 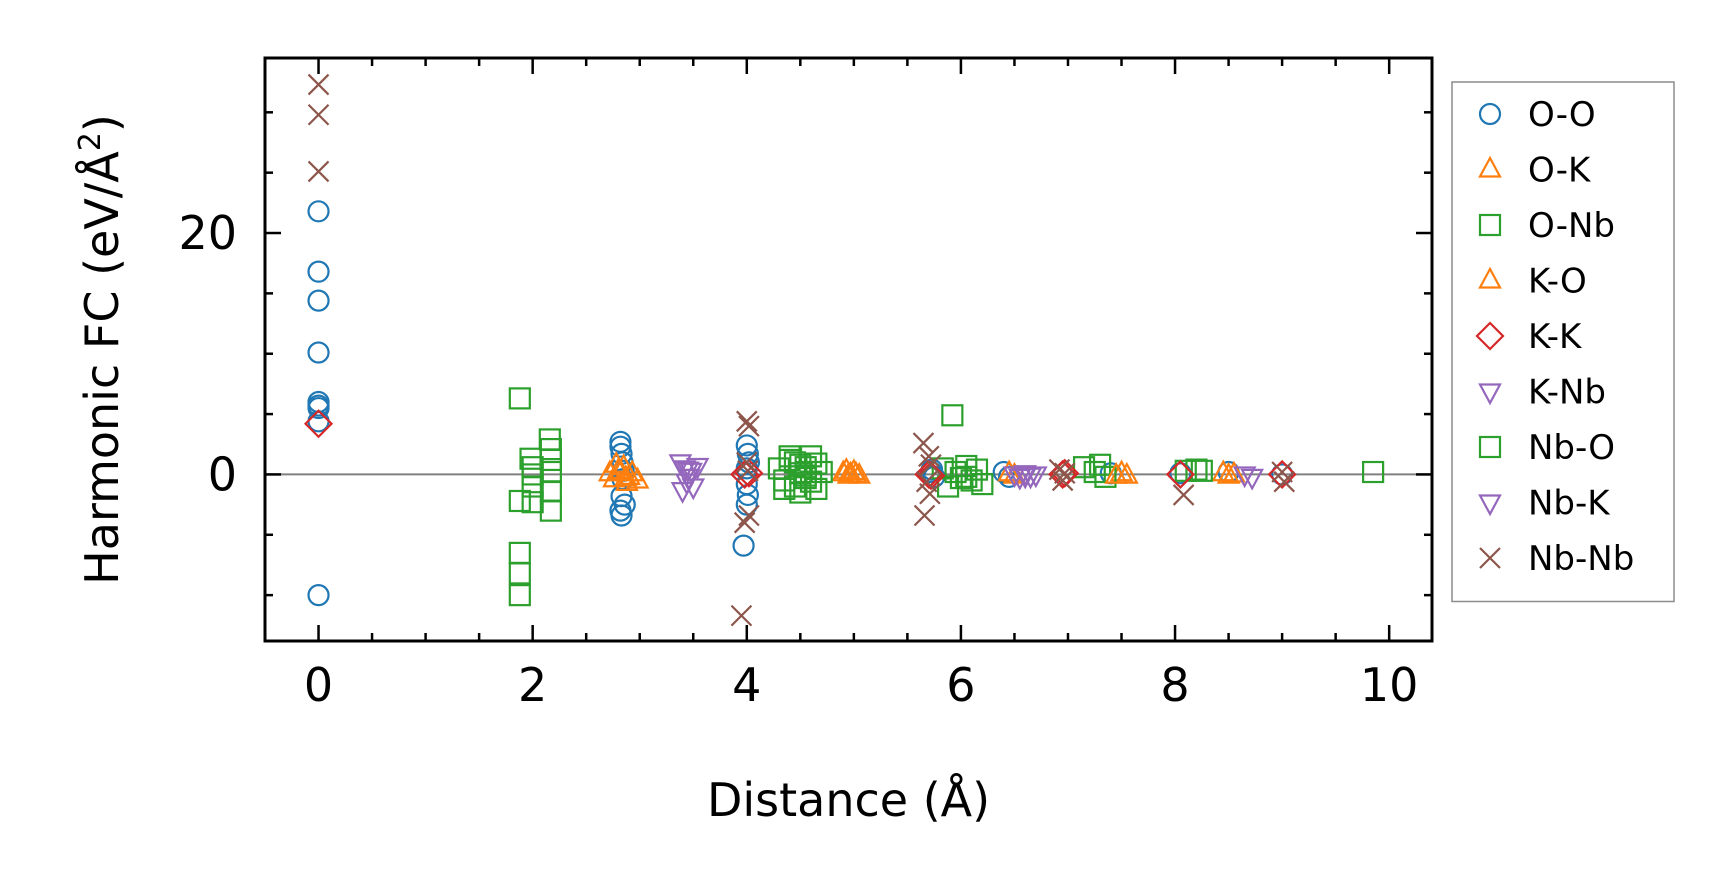 What do you see at coordinates (1555, 337) in the screenshot?
I see `legend-label-k-k: K-K` at bounding box center [1555, 337].